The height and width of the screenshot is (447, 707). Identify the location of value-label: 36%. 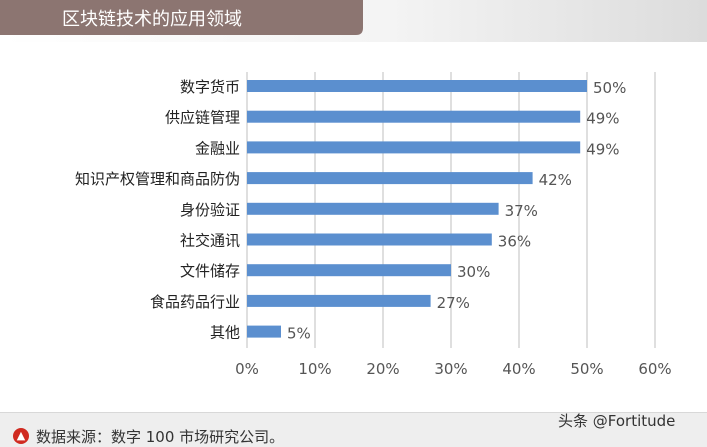
(514, 242).